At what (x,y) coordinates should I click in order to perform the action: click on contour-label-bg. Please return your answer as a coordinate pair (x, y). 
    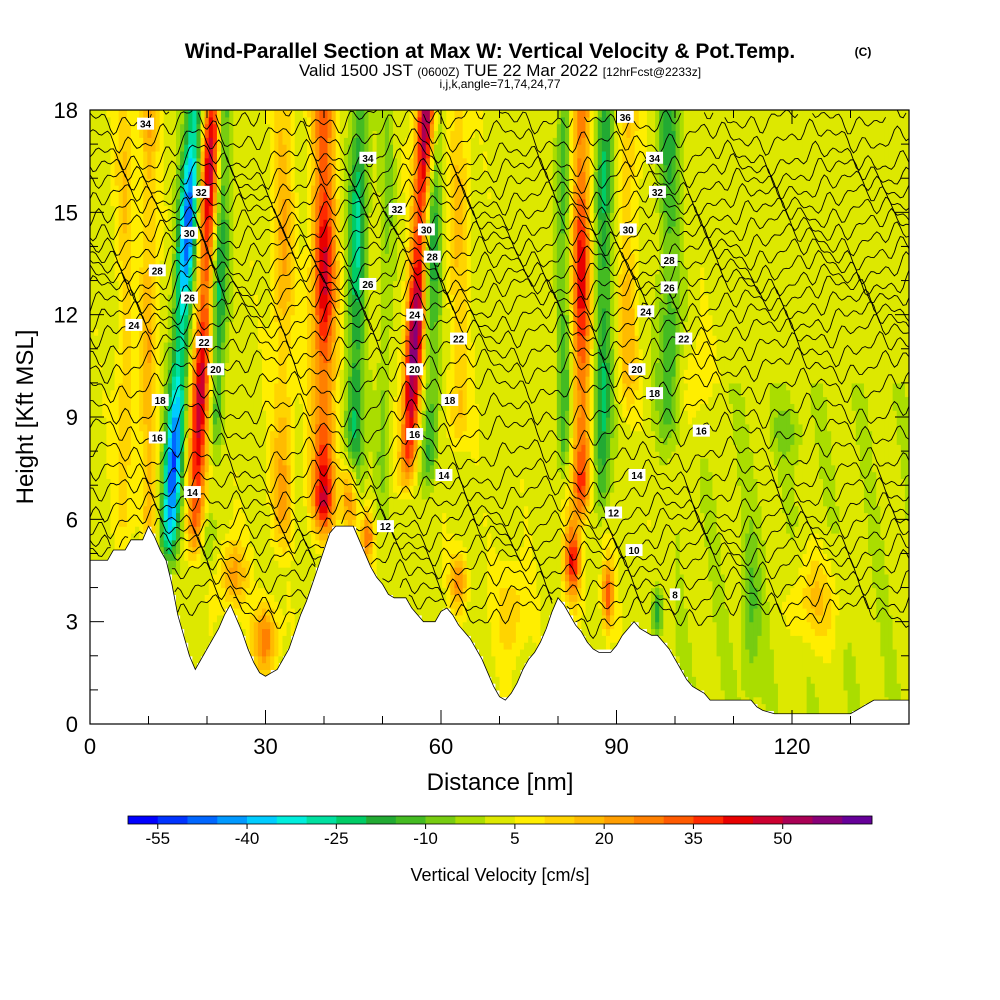
    Looking at the image, I should click on (628, 229).